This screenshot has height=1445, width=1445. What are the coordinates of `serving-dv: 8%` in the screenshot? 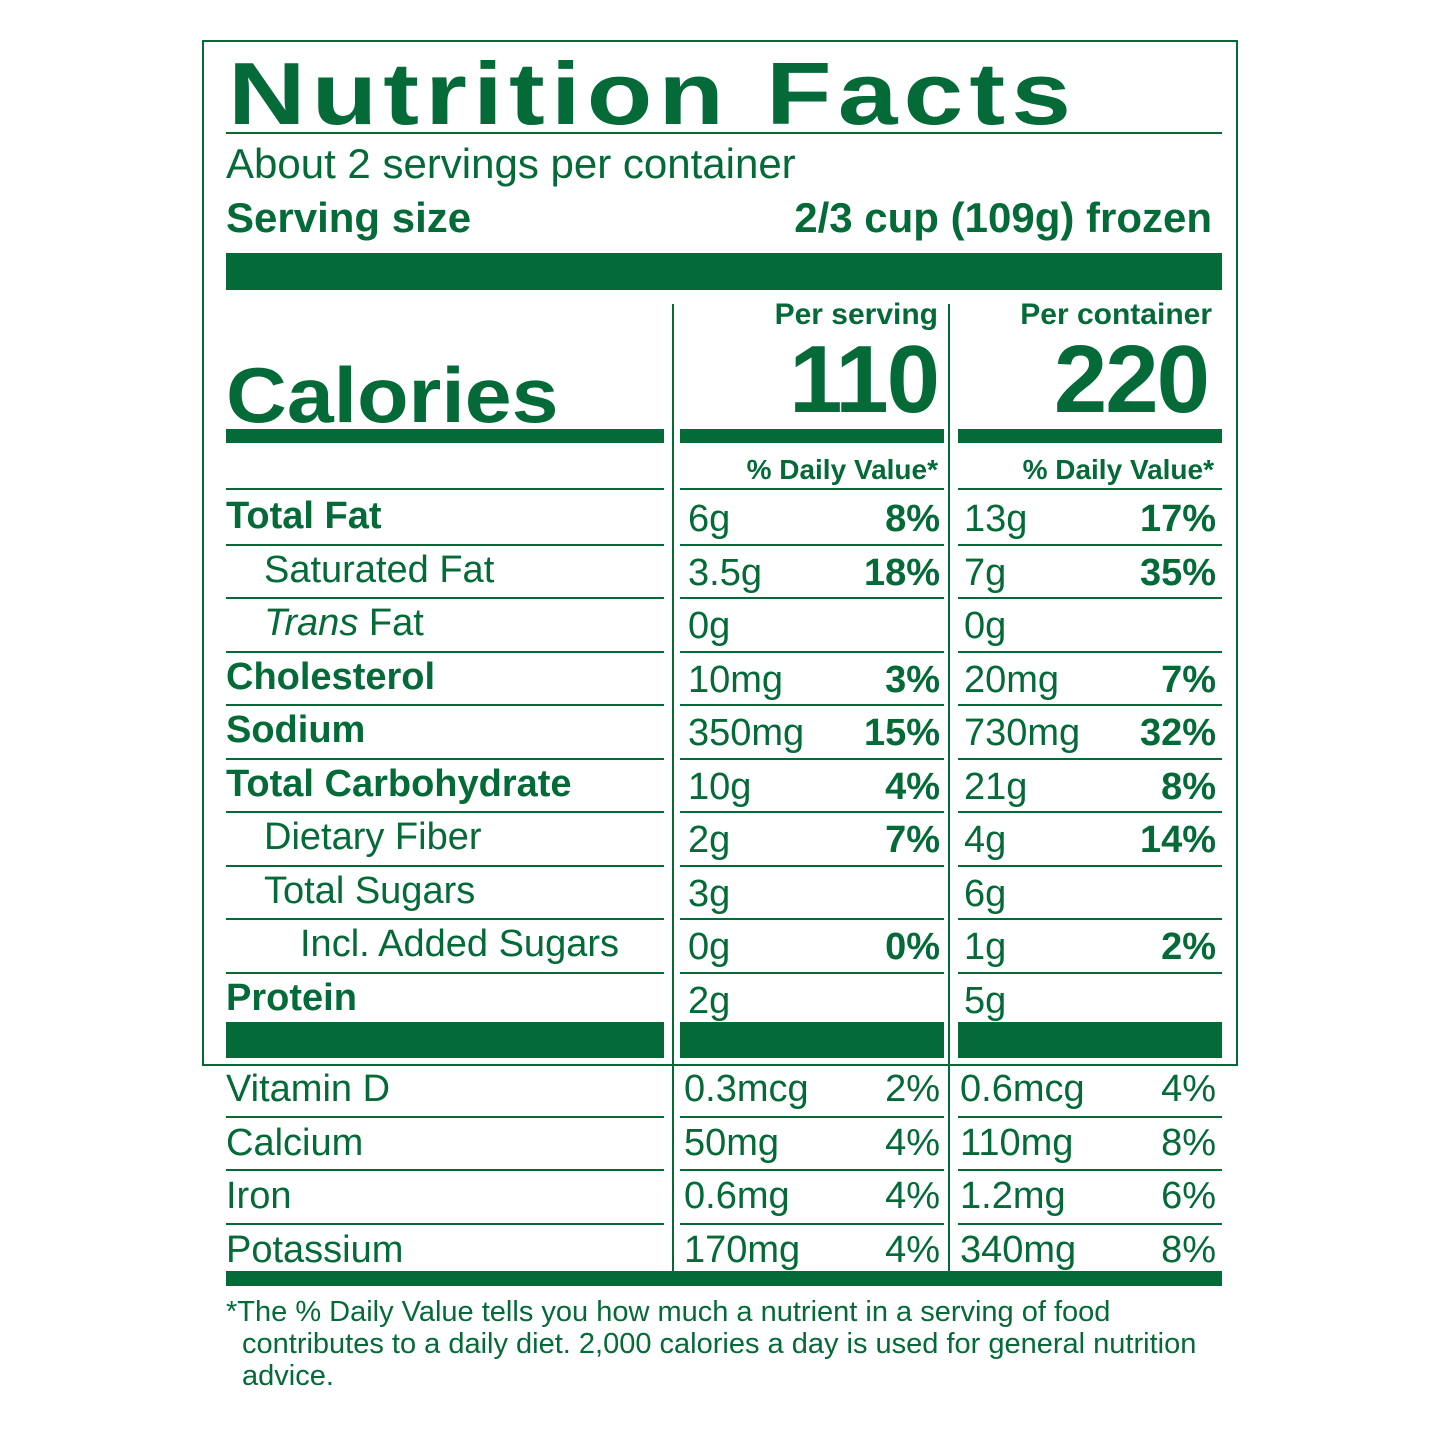 It's located at (912, 519).